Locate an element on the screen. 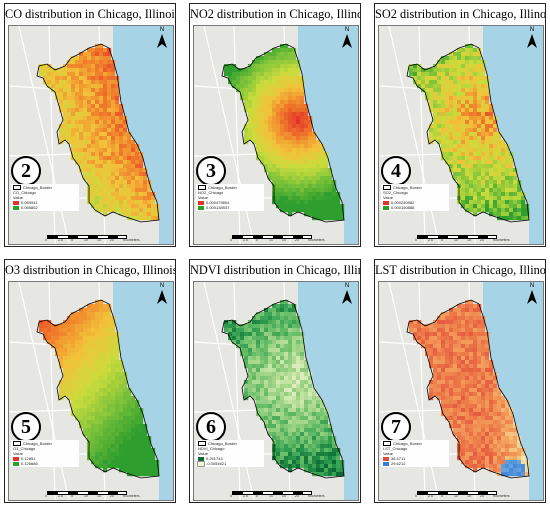 The height and width of the screenshot is (514, 550). raster-layer is located at coordinates (284, 132).